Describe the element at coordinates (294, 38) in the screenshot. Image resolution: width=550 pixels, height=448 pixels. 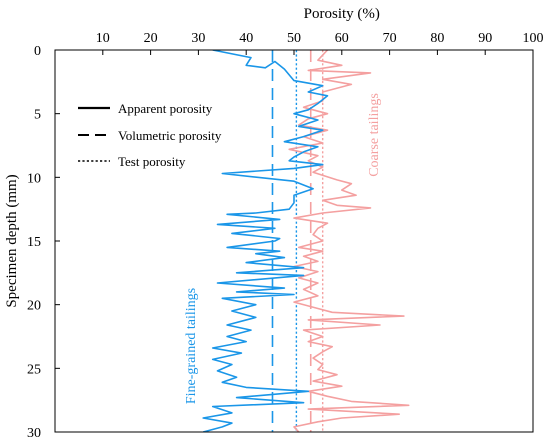
I see `x-tick-label: 50` at that location.